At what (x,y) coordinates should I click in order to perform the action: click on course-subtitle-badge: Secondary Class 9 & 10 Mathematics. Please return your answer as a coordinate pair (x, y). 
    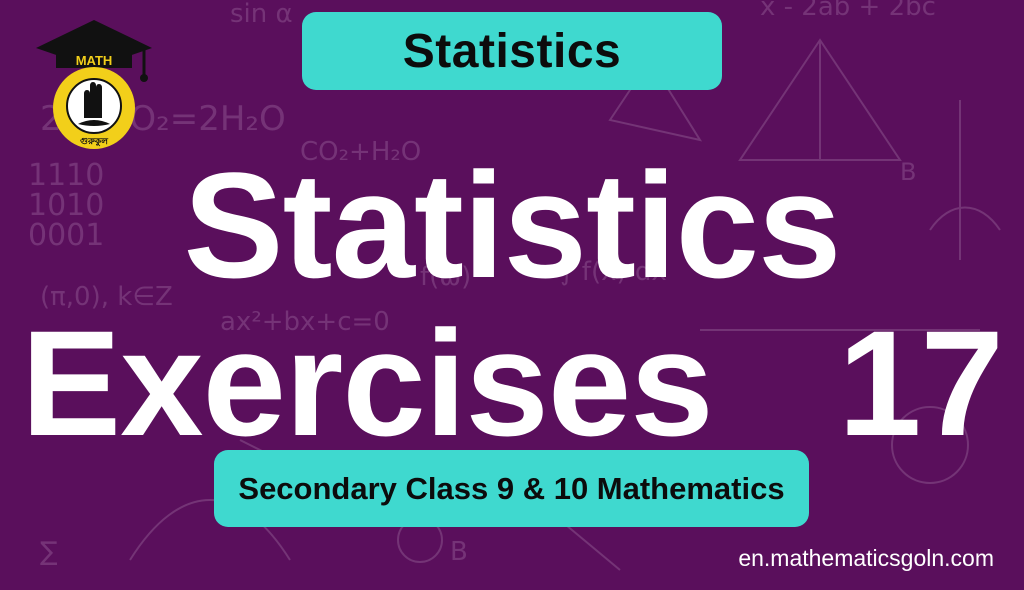
    Looking at the image, I should click on (511, 488).